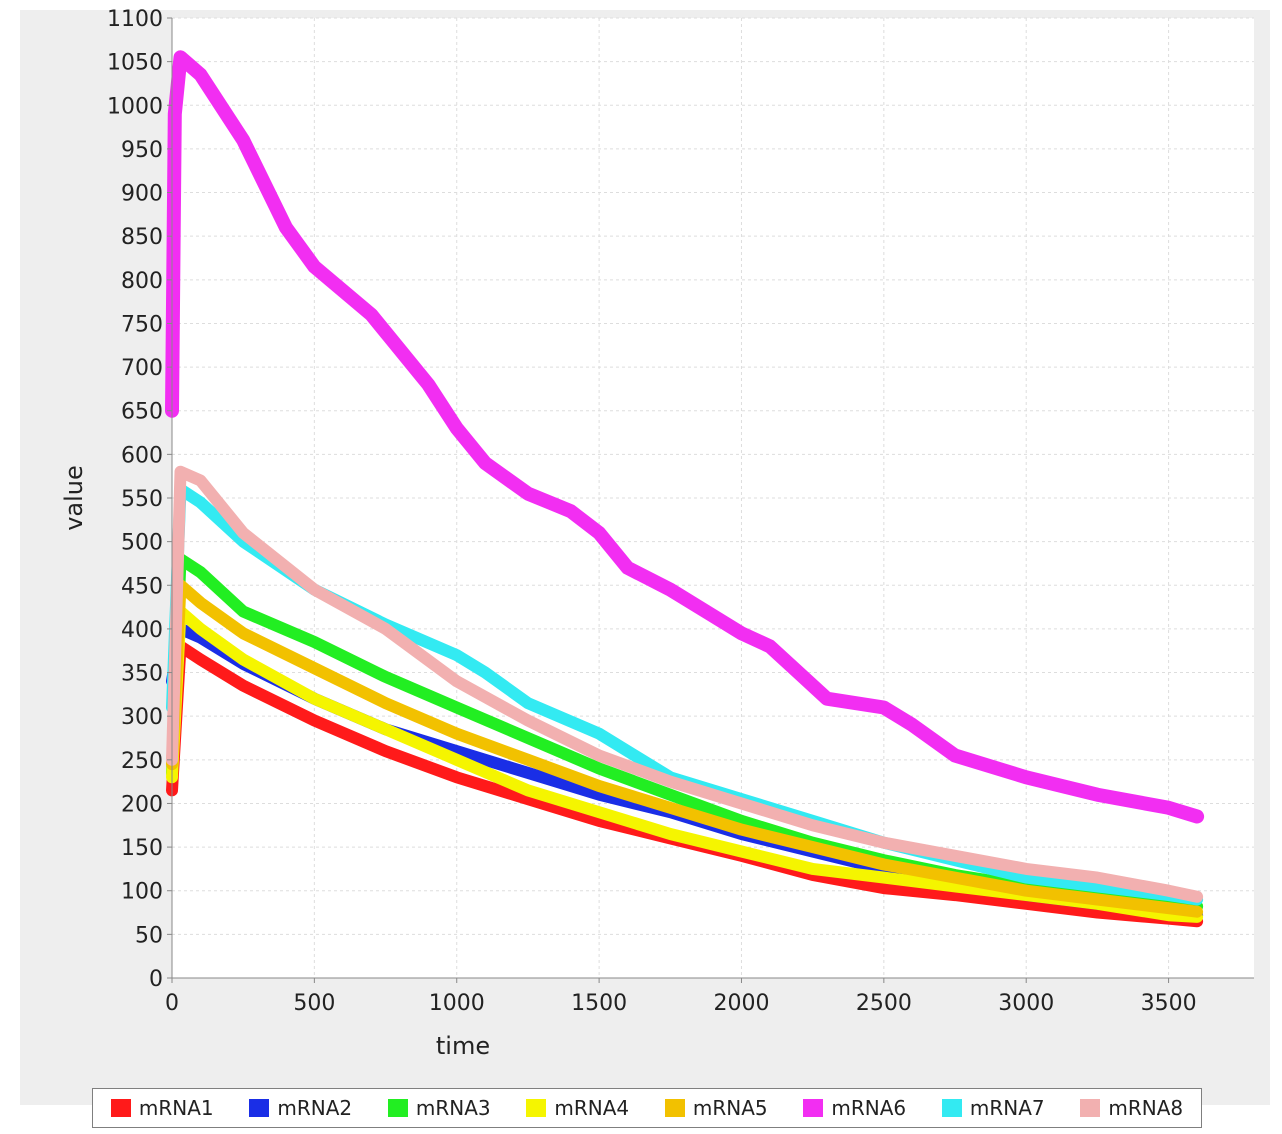 The image size is (1282, 1134). What do you see at coordinates (314, 1003) in the screenshot?
I see `x-tick-label: 500` at bounding box center [314, 1003].